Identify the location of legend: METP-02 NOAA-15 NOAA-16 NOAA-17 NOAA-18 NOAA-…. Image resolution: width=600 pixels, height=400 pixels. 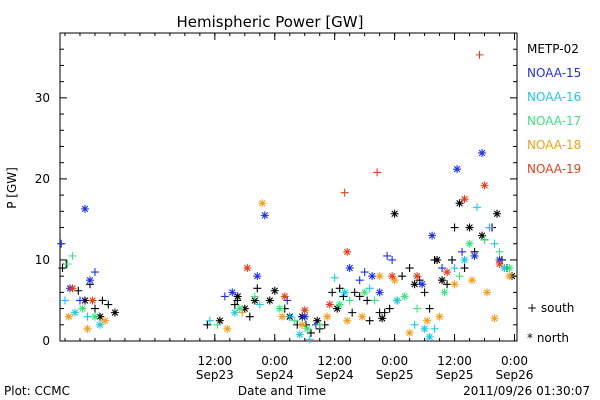
(554, 193).